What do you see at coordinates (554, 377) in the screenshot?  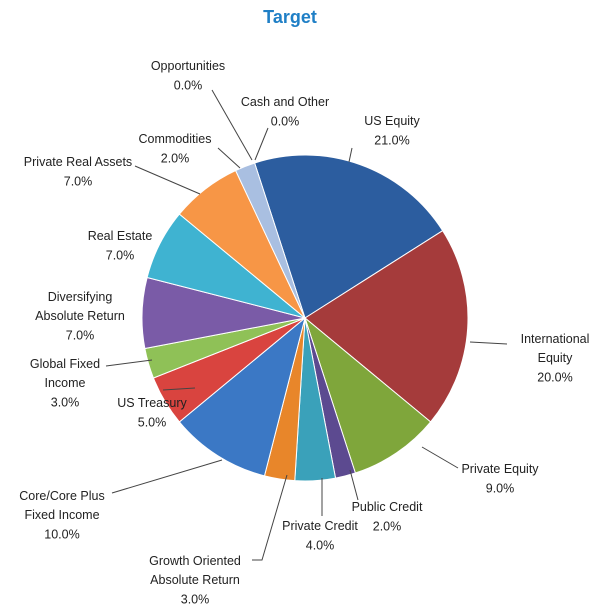 I see `slice-value-label: 20.0%` at bounding box center [554, 377].